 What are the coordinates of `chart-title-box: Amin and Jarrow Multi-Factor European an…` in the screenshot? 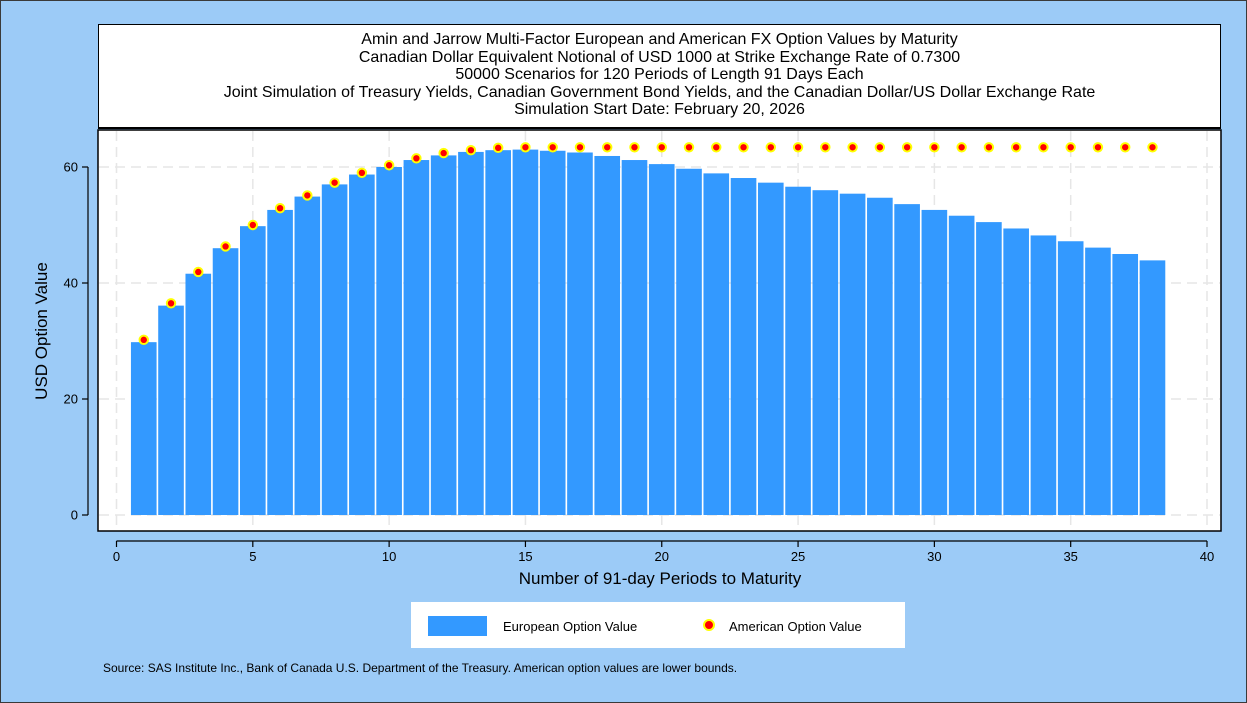 It's located at (659, 76).